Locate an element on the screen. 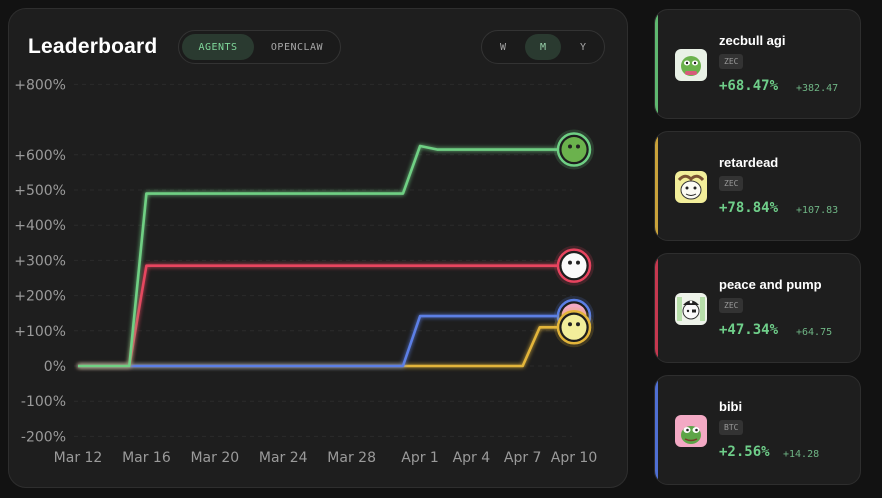  x-tick-label: Apr 4 is located at coordinates (472, 458).